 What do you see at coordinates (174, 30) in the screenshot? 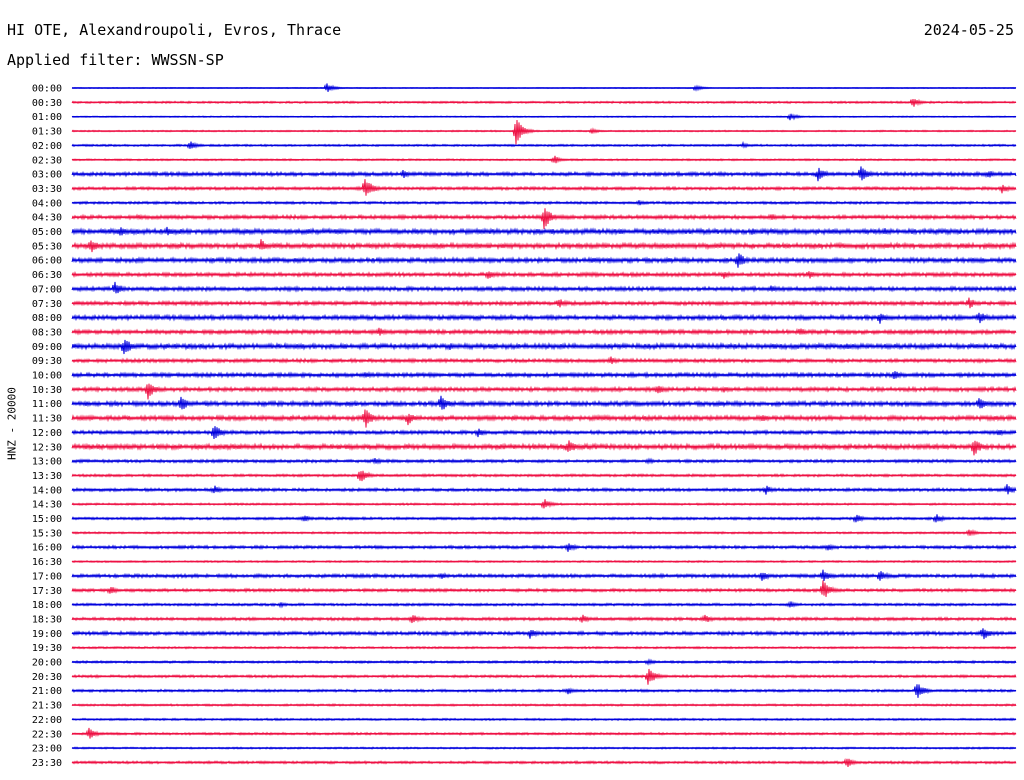
I see `station-title: HI OTE, Alexandroupoli, Evros, Thrace` at bounding box center [174, 30].